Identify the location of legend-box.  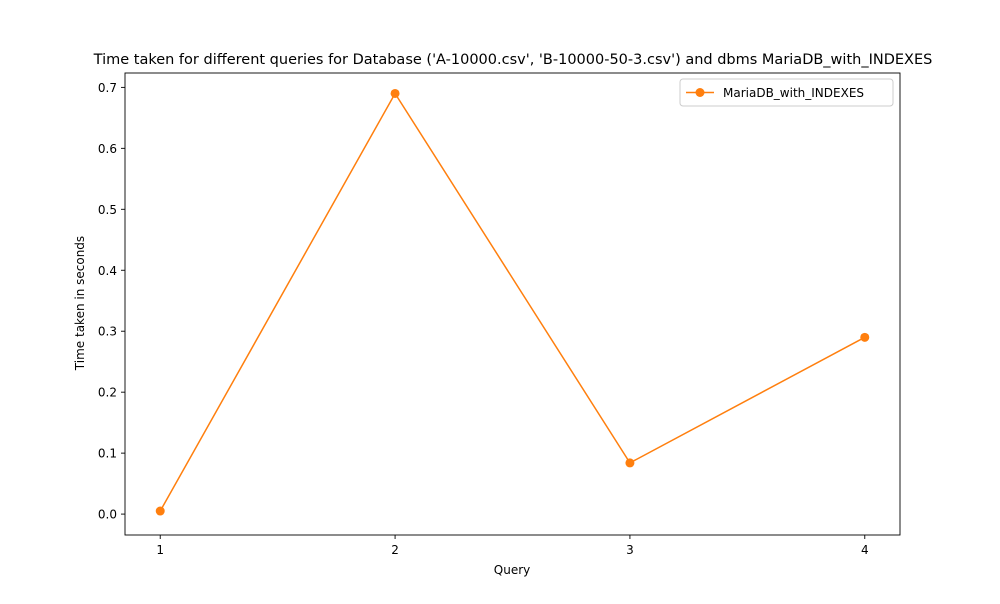
(786, 92).